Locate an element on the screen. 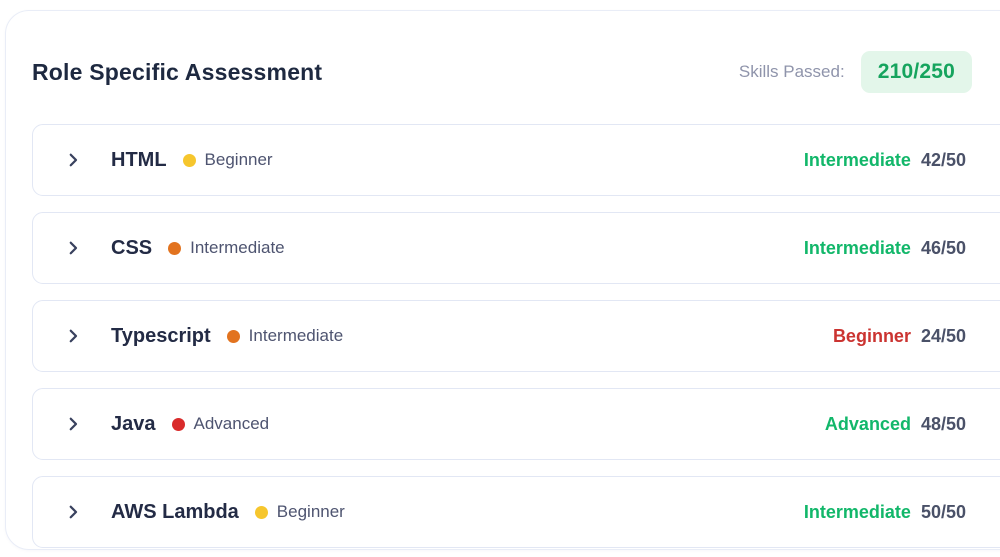  skill-row: Typescript Intermediate Beginner 24/50 is located at coordinates (516, 336).